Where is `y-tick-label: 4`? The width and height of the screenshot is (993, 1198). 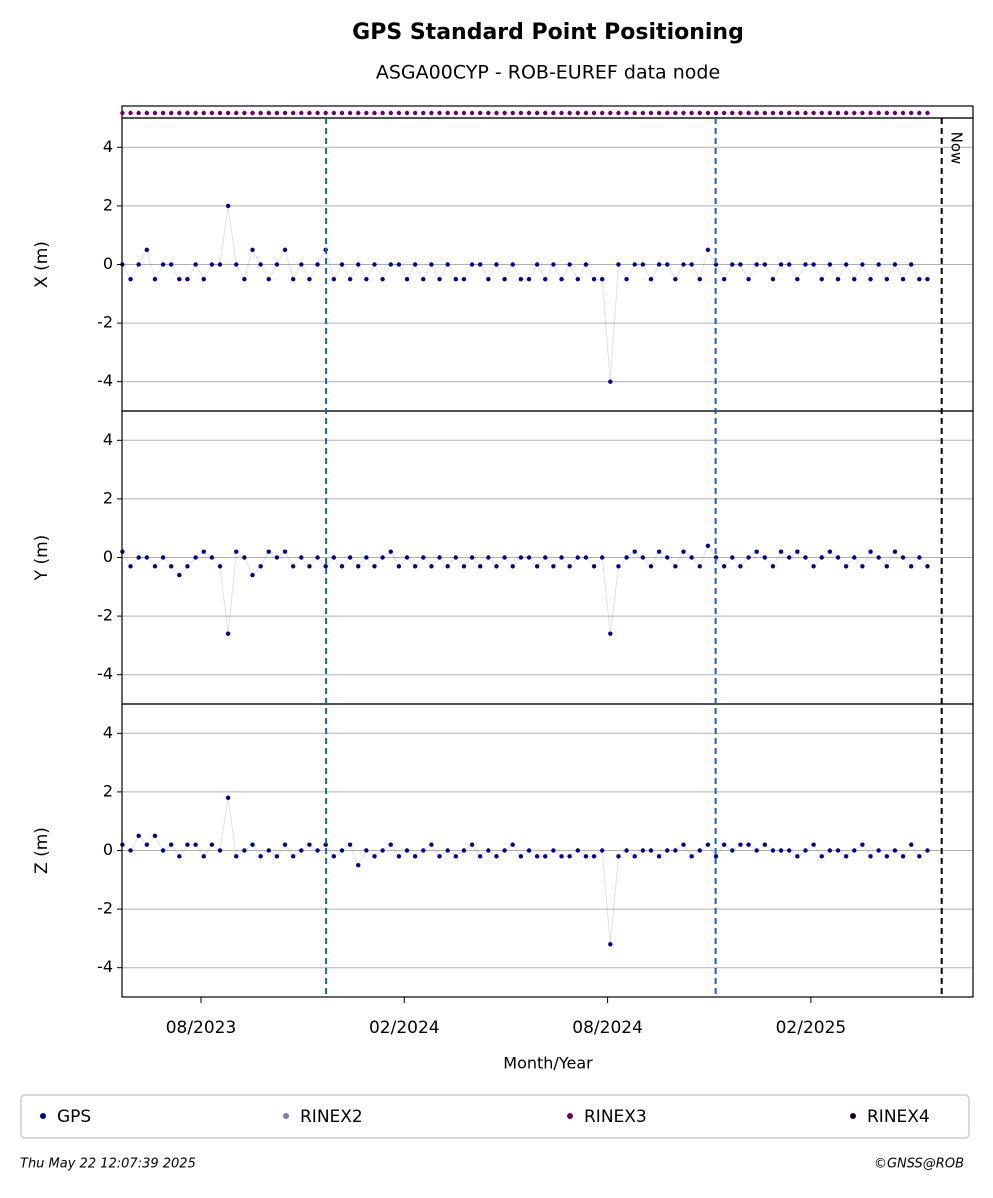 y-tick-label: 4 is located at coordinates (108, 146).